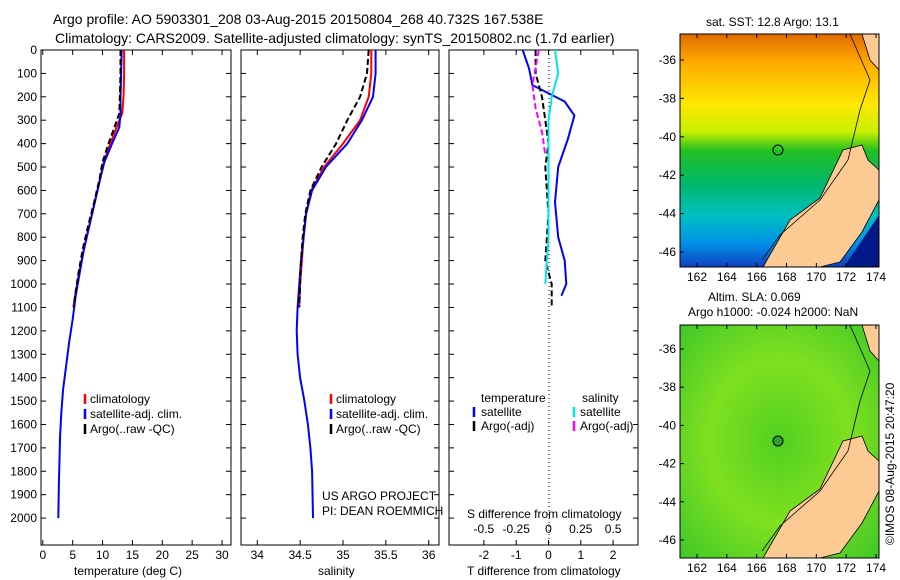  What do you see at coordinates (23, 518) in the screenshot?
I see `y-tick-label: 2000` at bounding box center [23, 518].